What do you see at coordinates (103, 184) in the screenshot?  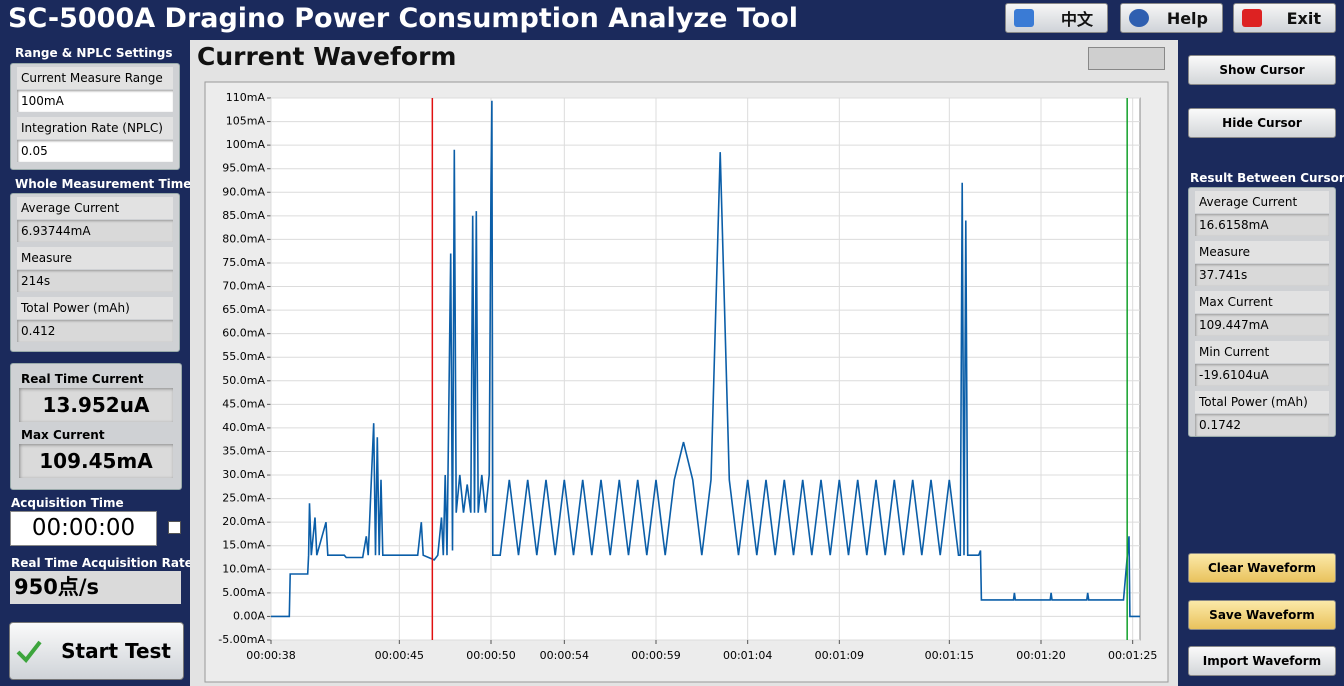 I see `section-heading: Whole Measurement Time` at bounding box center [103, 184].